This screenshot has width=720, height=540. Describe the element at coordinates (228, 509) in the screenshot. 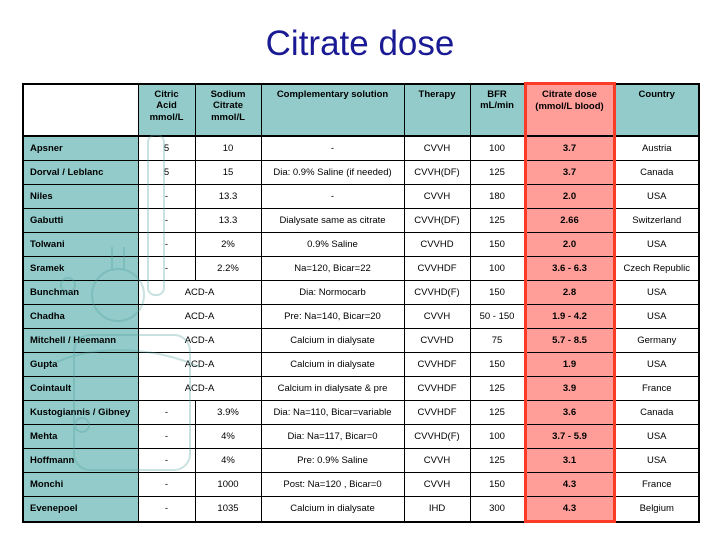

I see `cell-sodium: 1035` at that location.